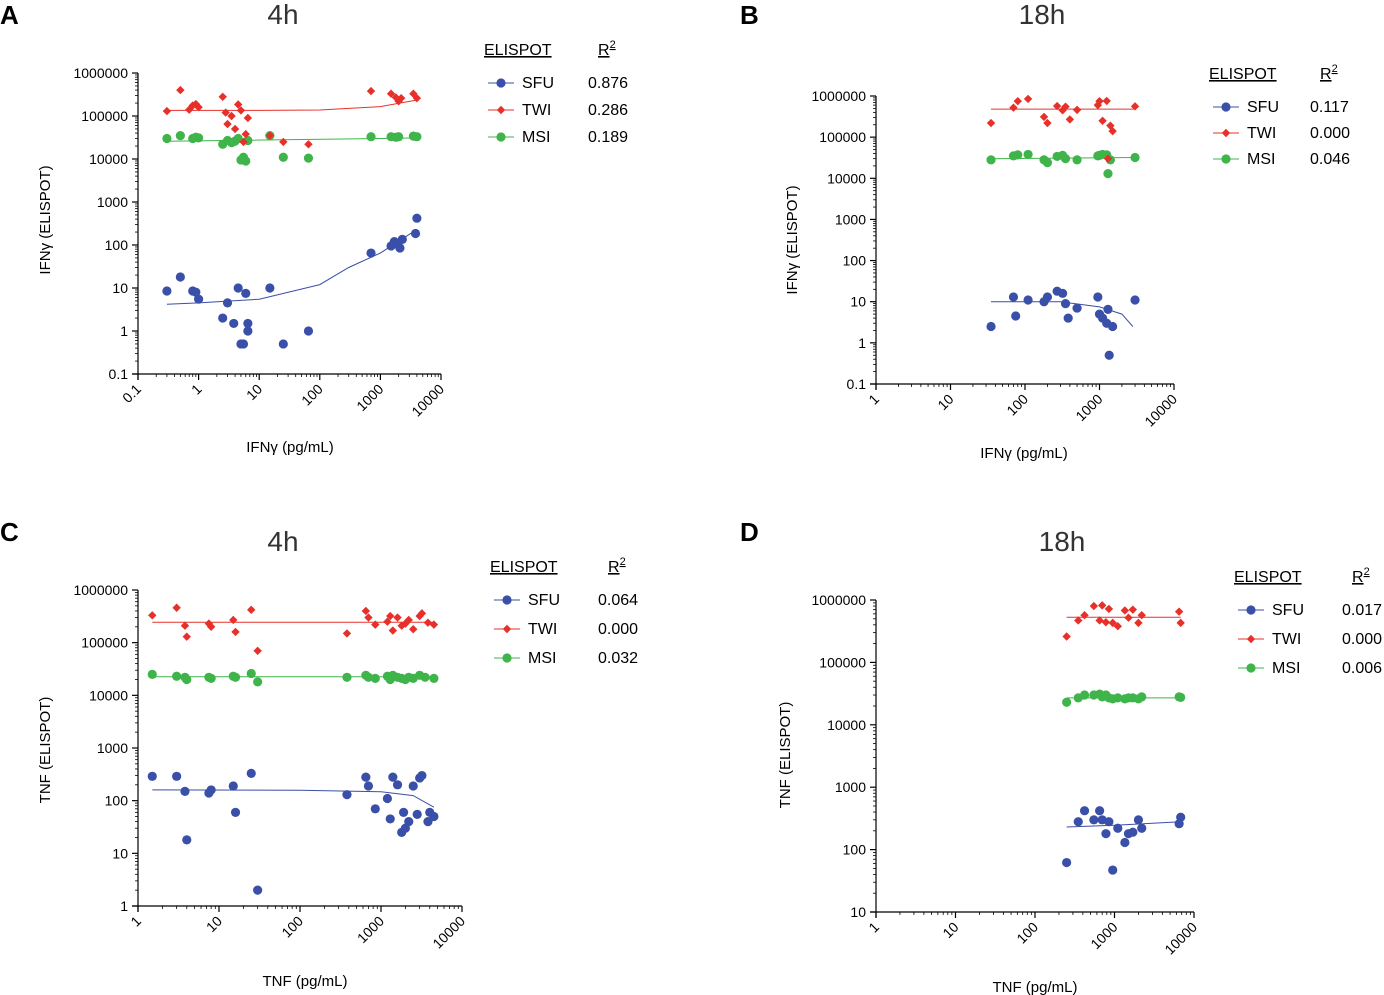 Image resolution: width=1384 pixels, height=995 pixels. Describe the element at coordinates (1362, 639) in the screenshot. I see `legend-r2-twi: 0.000` at that location.